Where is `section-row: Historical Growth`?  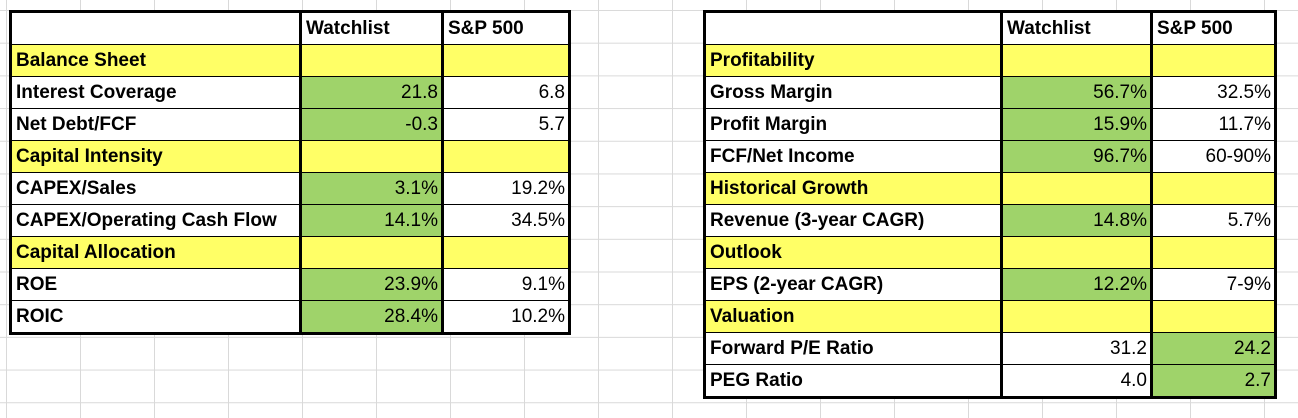 section-row: Historical Growth is located at coordinates (990, 188).